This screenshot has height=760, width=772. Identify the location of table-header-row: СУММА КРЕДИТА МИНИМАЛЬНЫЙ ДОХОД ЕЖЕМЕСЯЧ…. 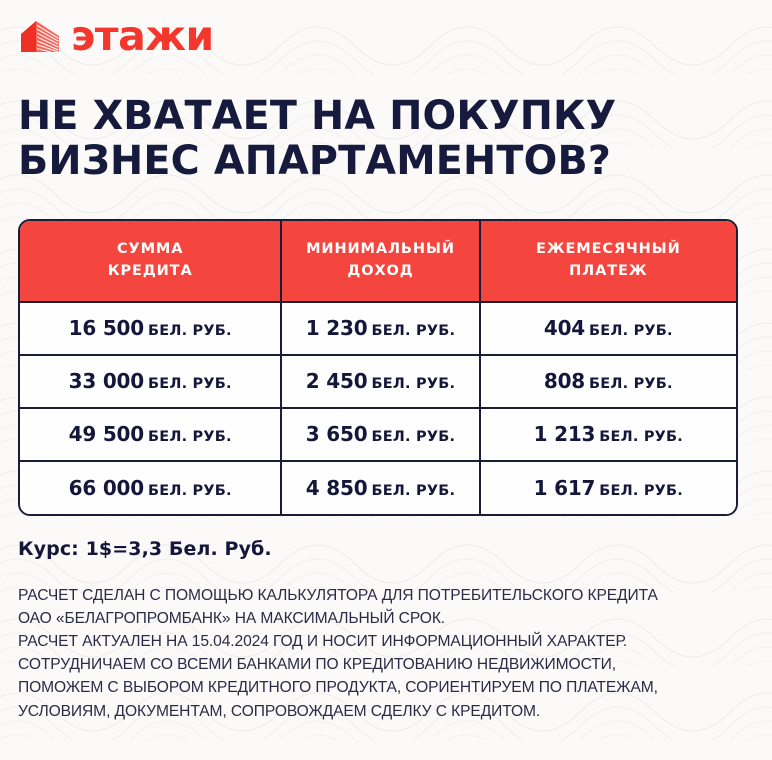
(378, 261).